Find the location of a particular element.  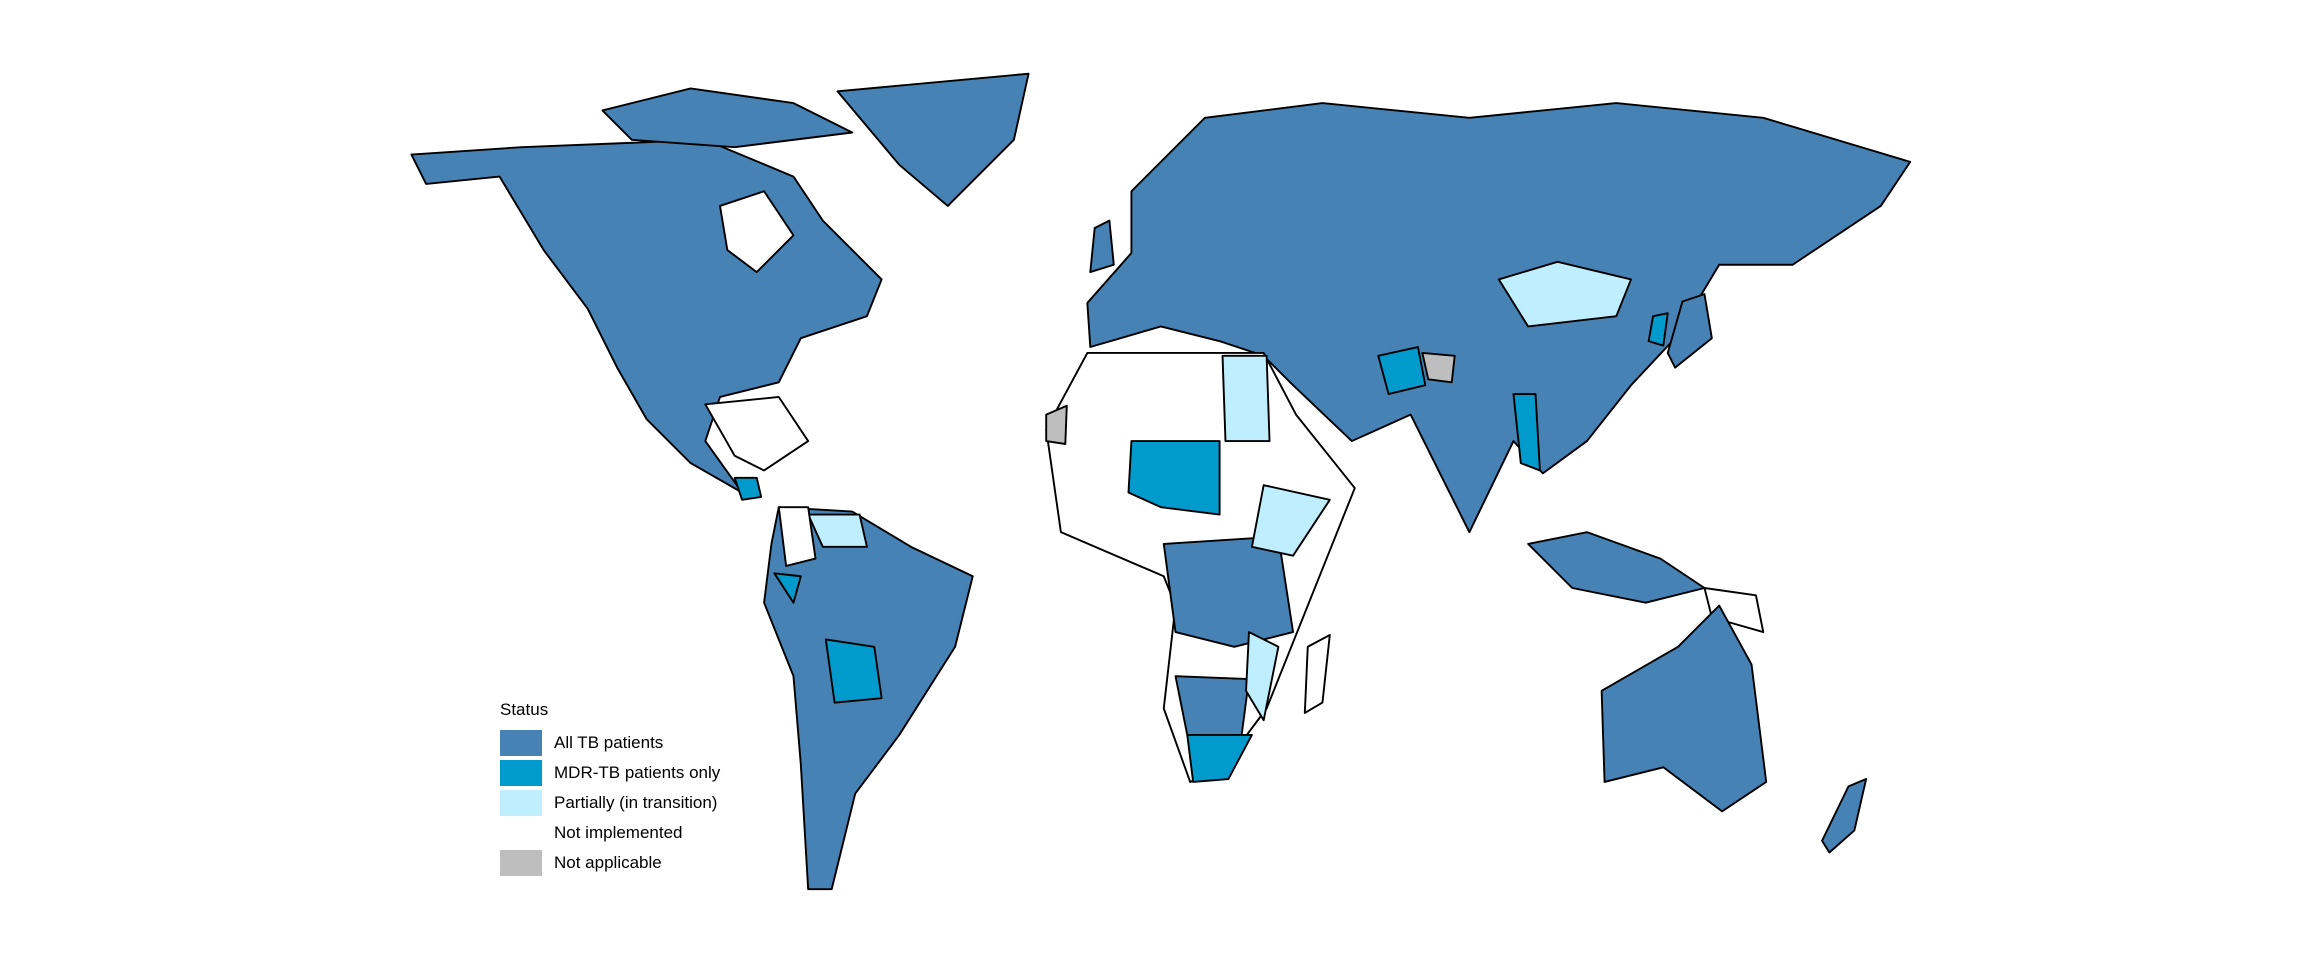

region-egypt-partial is located at coordinates (1246, 398).